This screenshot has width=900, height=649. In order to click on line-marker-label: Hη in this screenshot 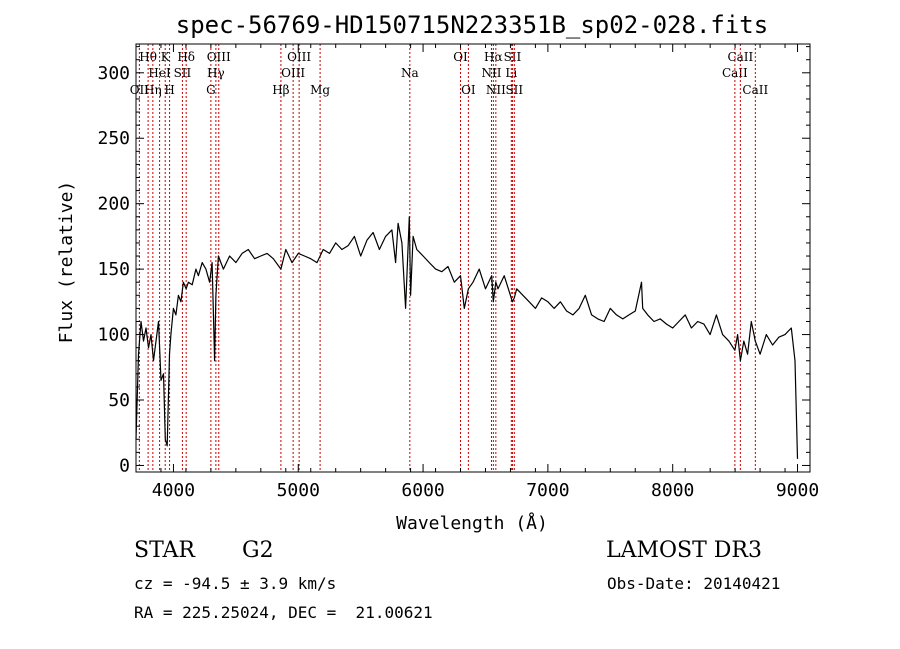, I will do `click(153, 90)`.